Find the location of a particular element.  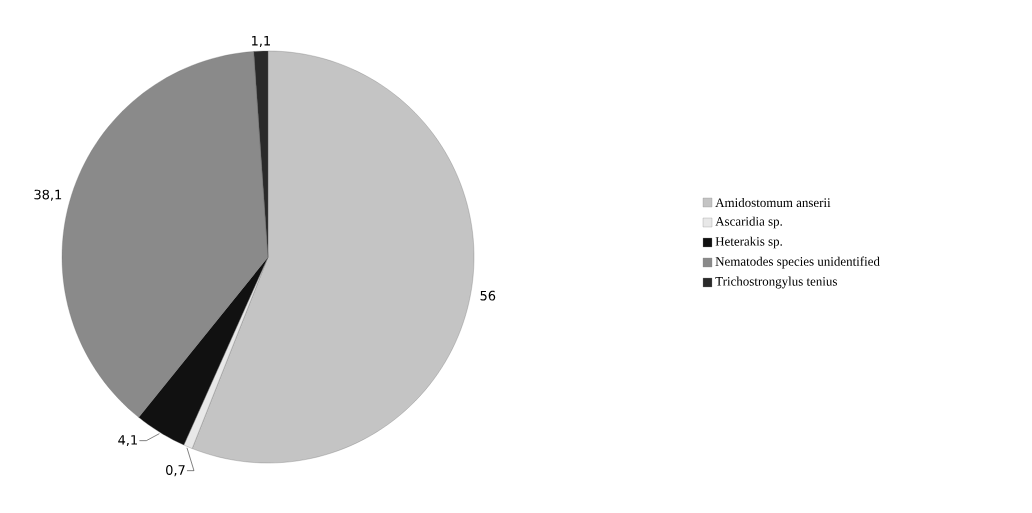

legend-label: Trichostrongylus tenius is located at coordinates (776, 282).